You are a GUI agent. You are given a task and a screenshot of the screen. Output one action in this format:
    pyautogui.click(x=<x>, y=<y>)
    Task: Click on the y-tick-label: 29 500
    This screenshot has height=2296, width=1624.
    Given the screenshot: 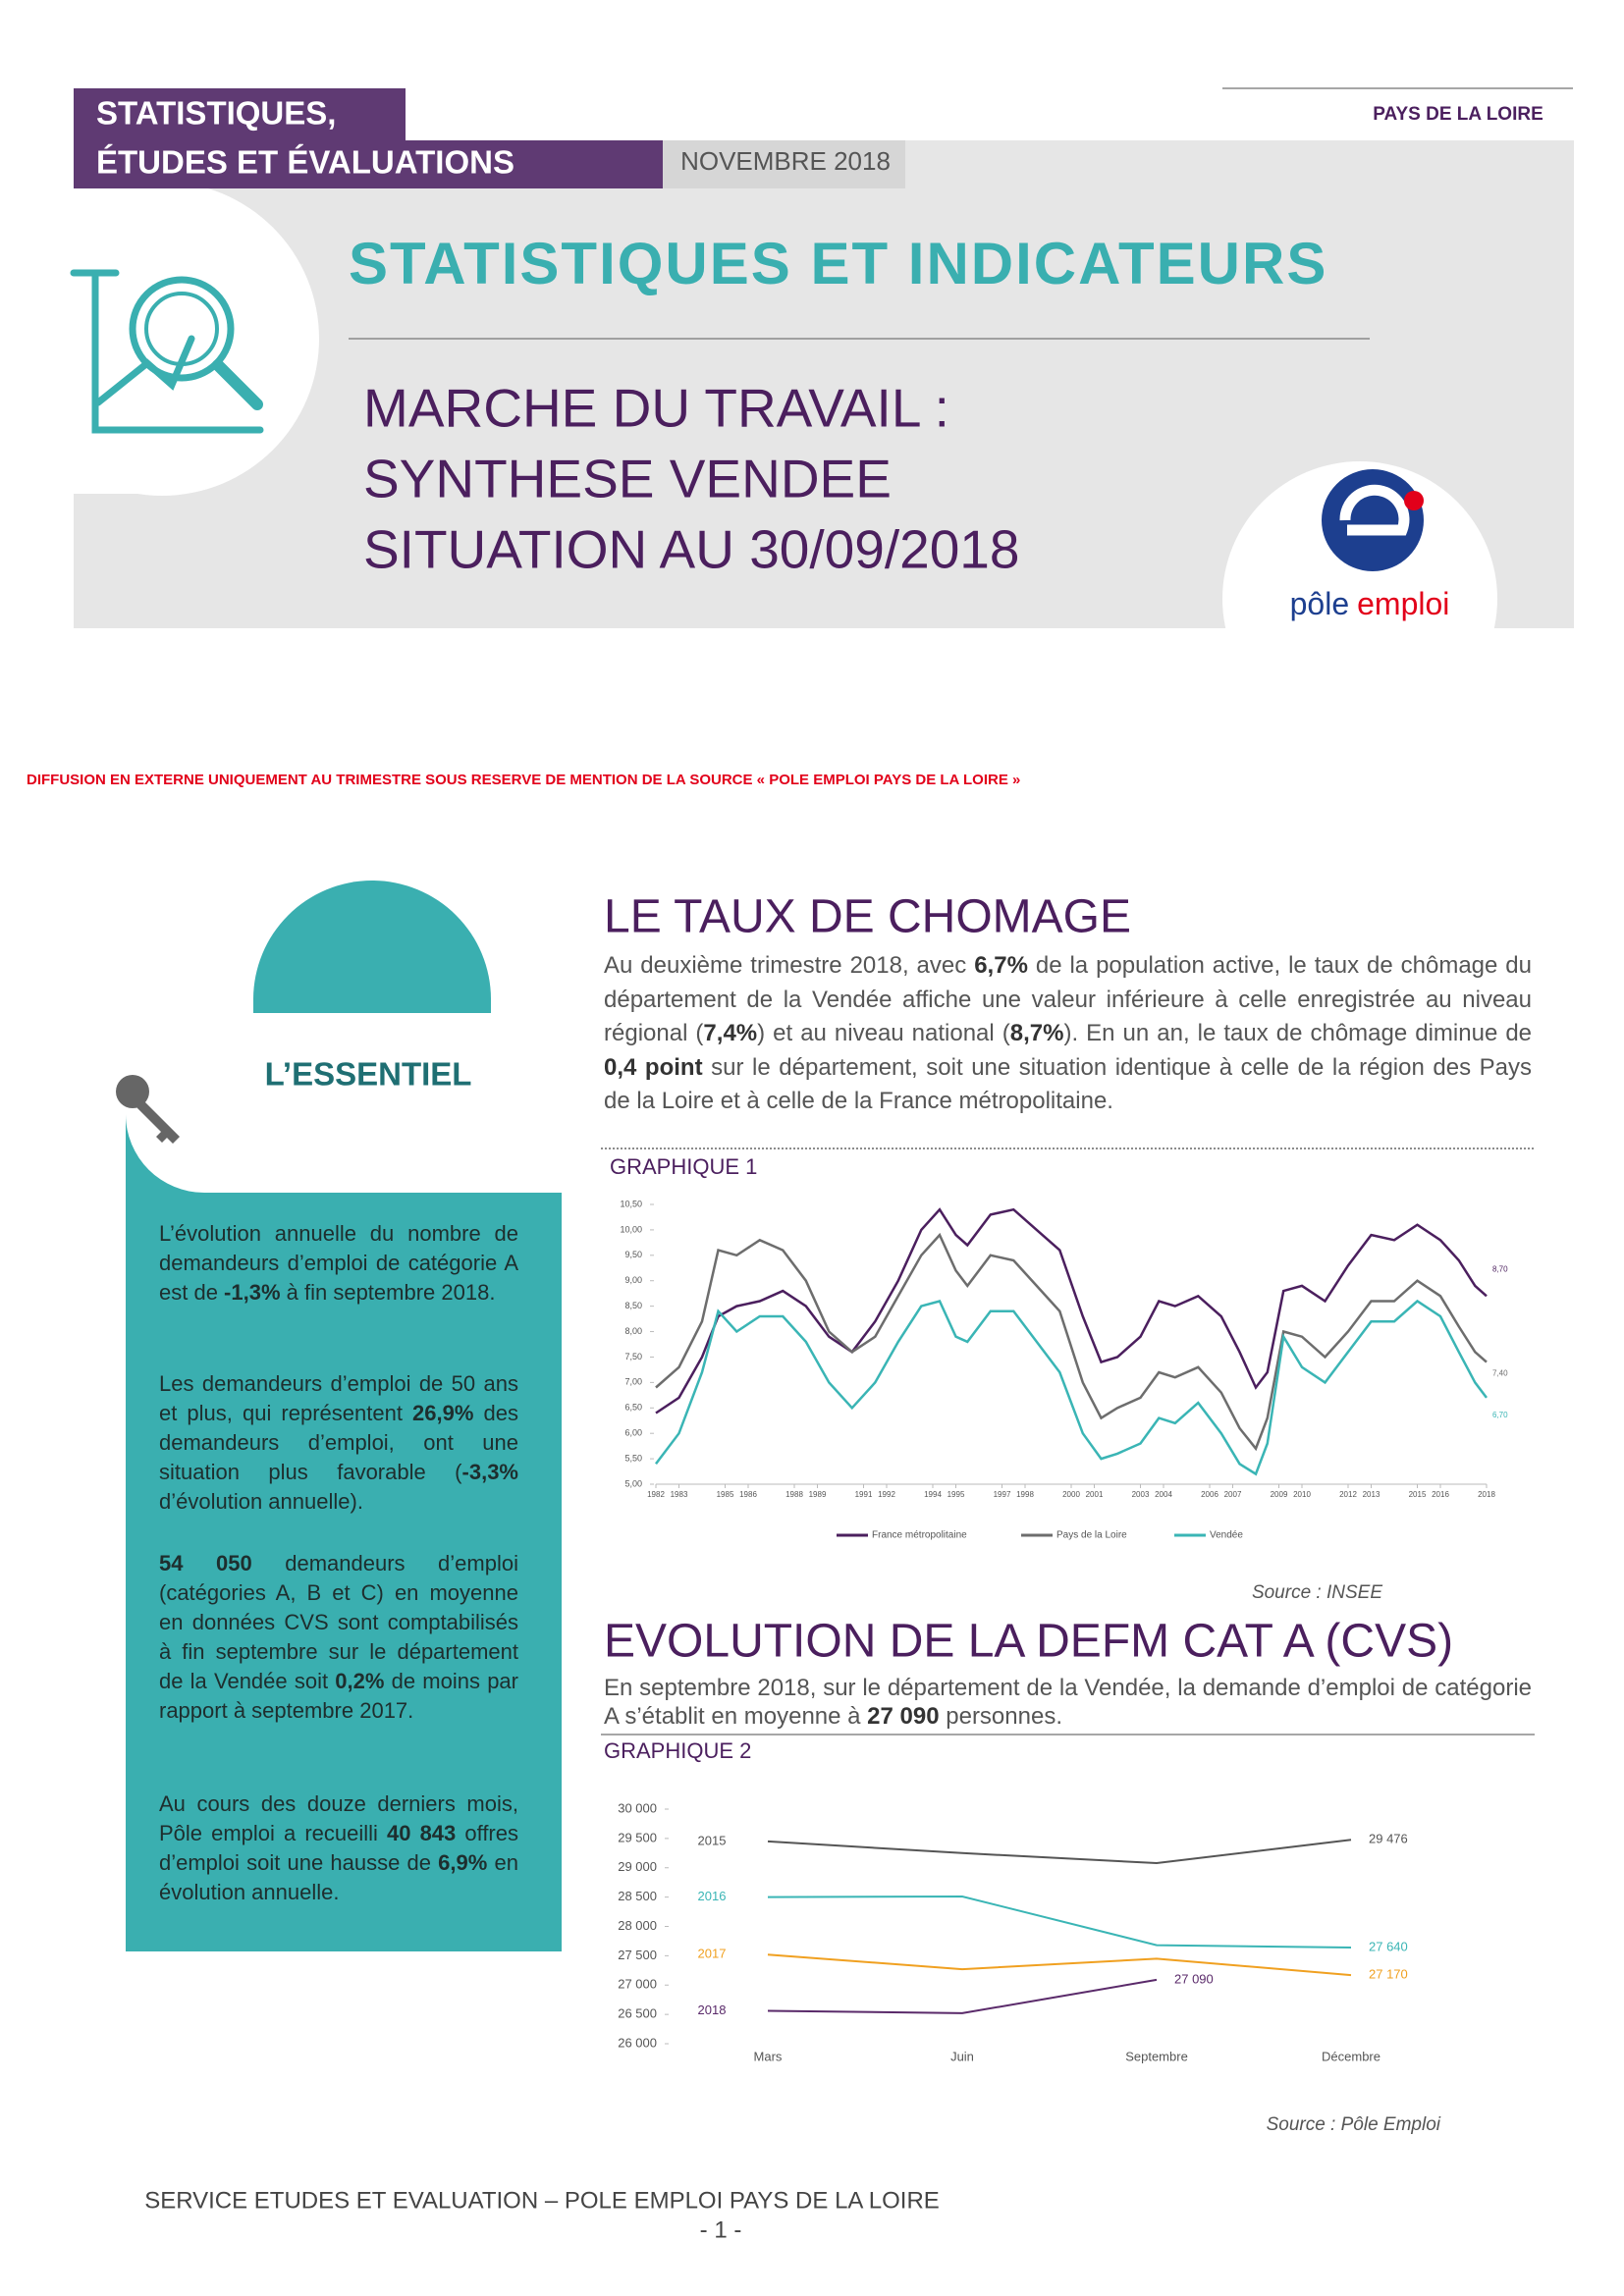 What is the action you would take?
    pyautogui.click(x=637, y=1837)
    